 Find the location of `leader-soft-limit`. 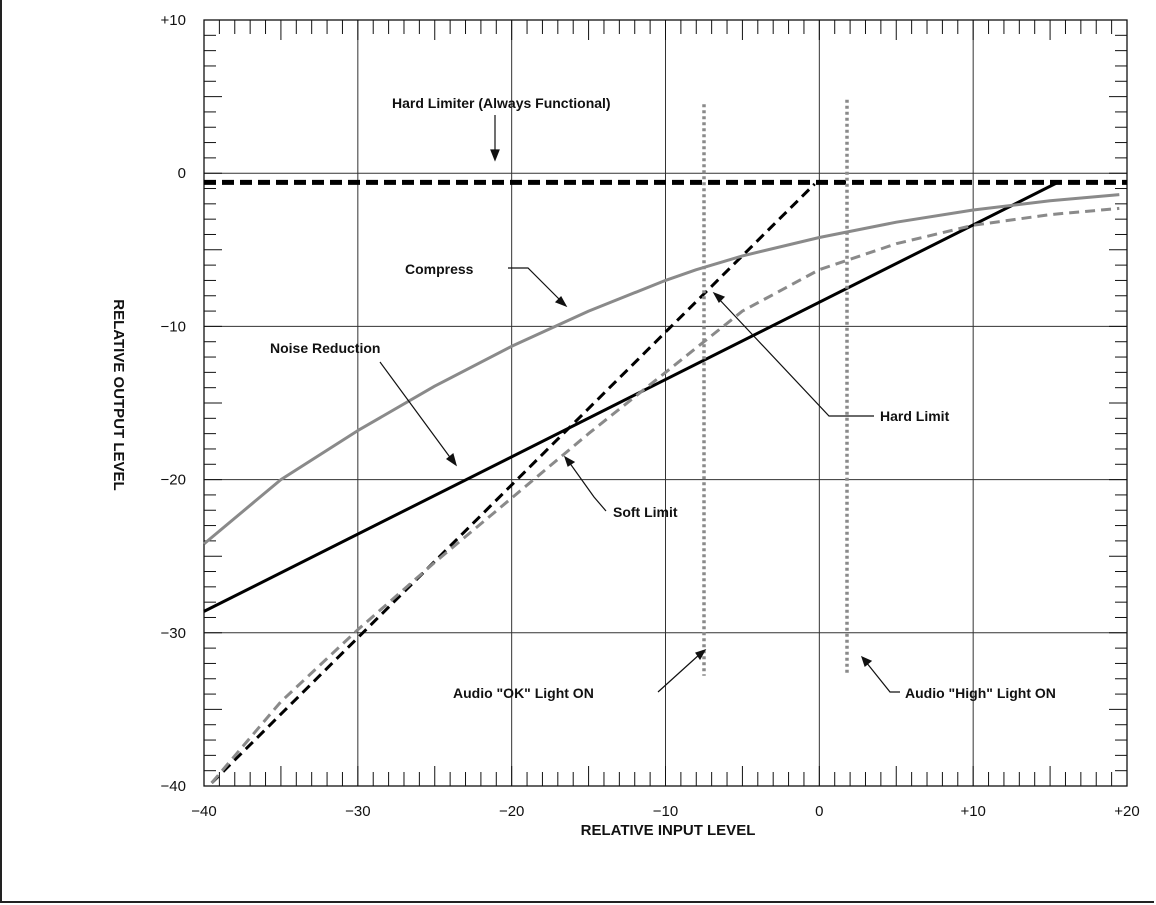

leader-soft-limit is located at coordinates (587, 486).